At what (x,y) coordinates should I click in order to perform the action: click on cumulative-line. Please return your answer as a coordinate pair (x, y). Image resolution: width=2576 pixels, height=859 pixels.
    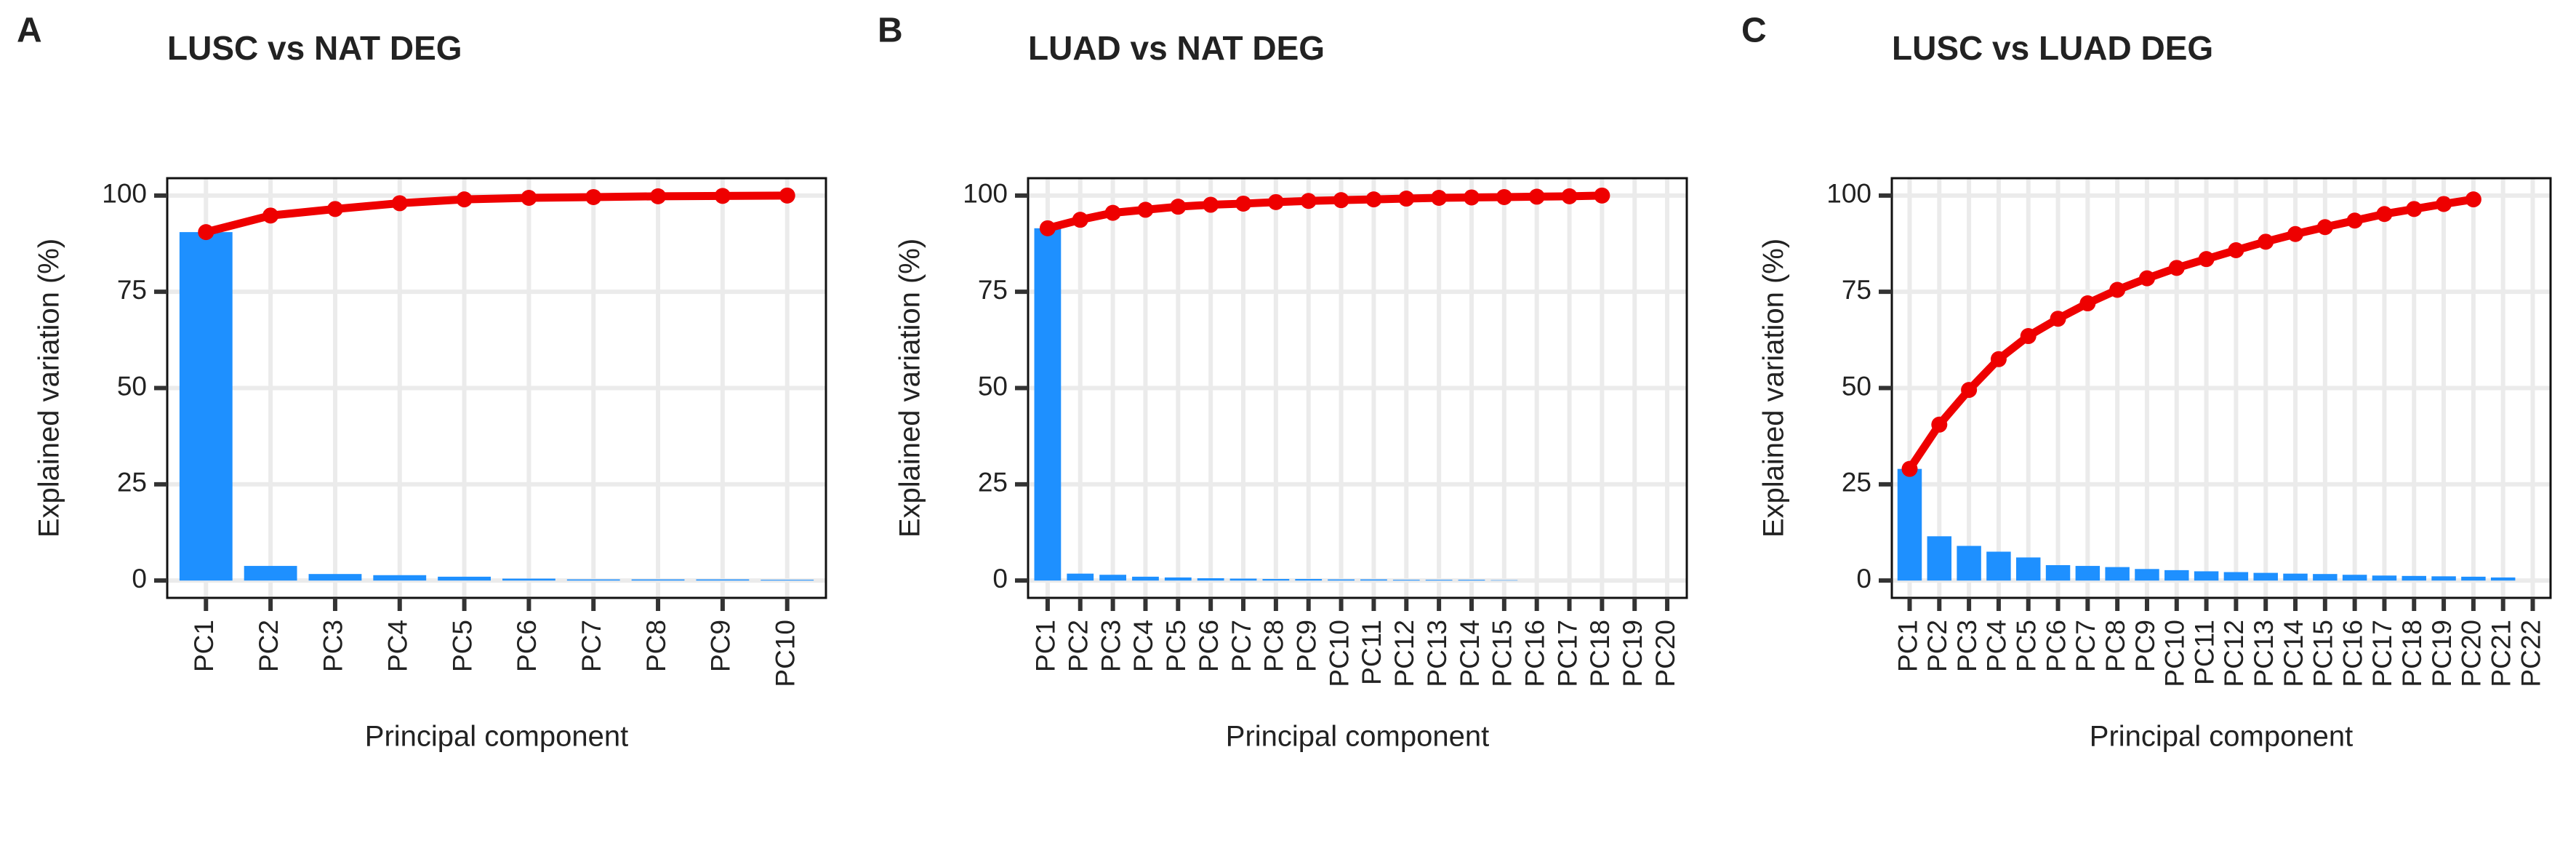
    Looking at the image, I should click on (495, 213).